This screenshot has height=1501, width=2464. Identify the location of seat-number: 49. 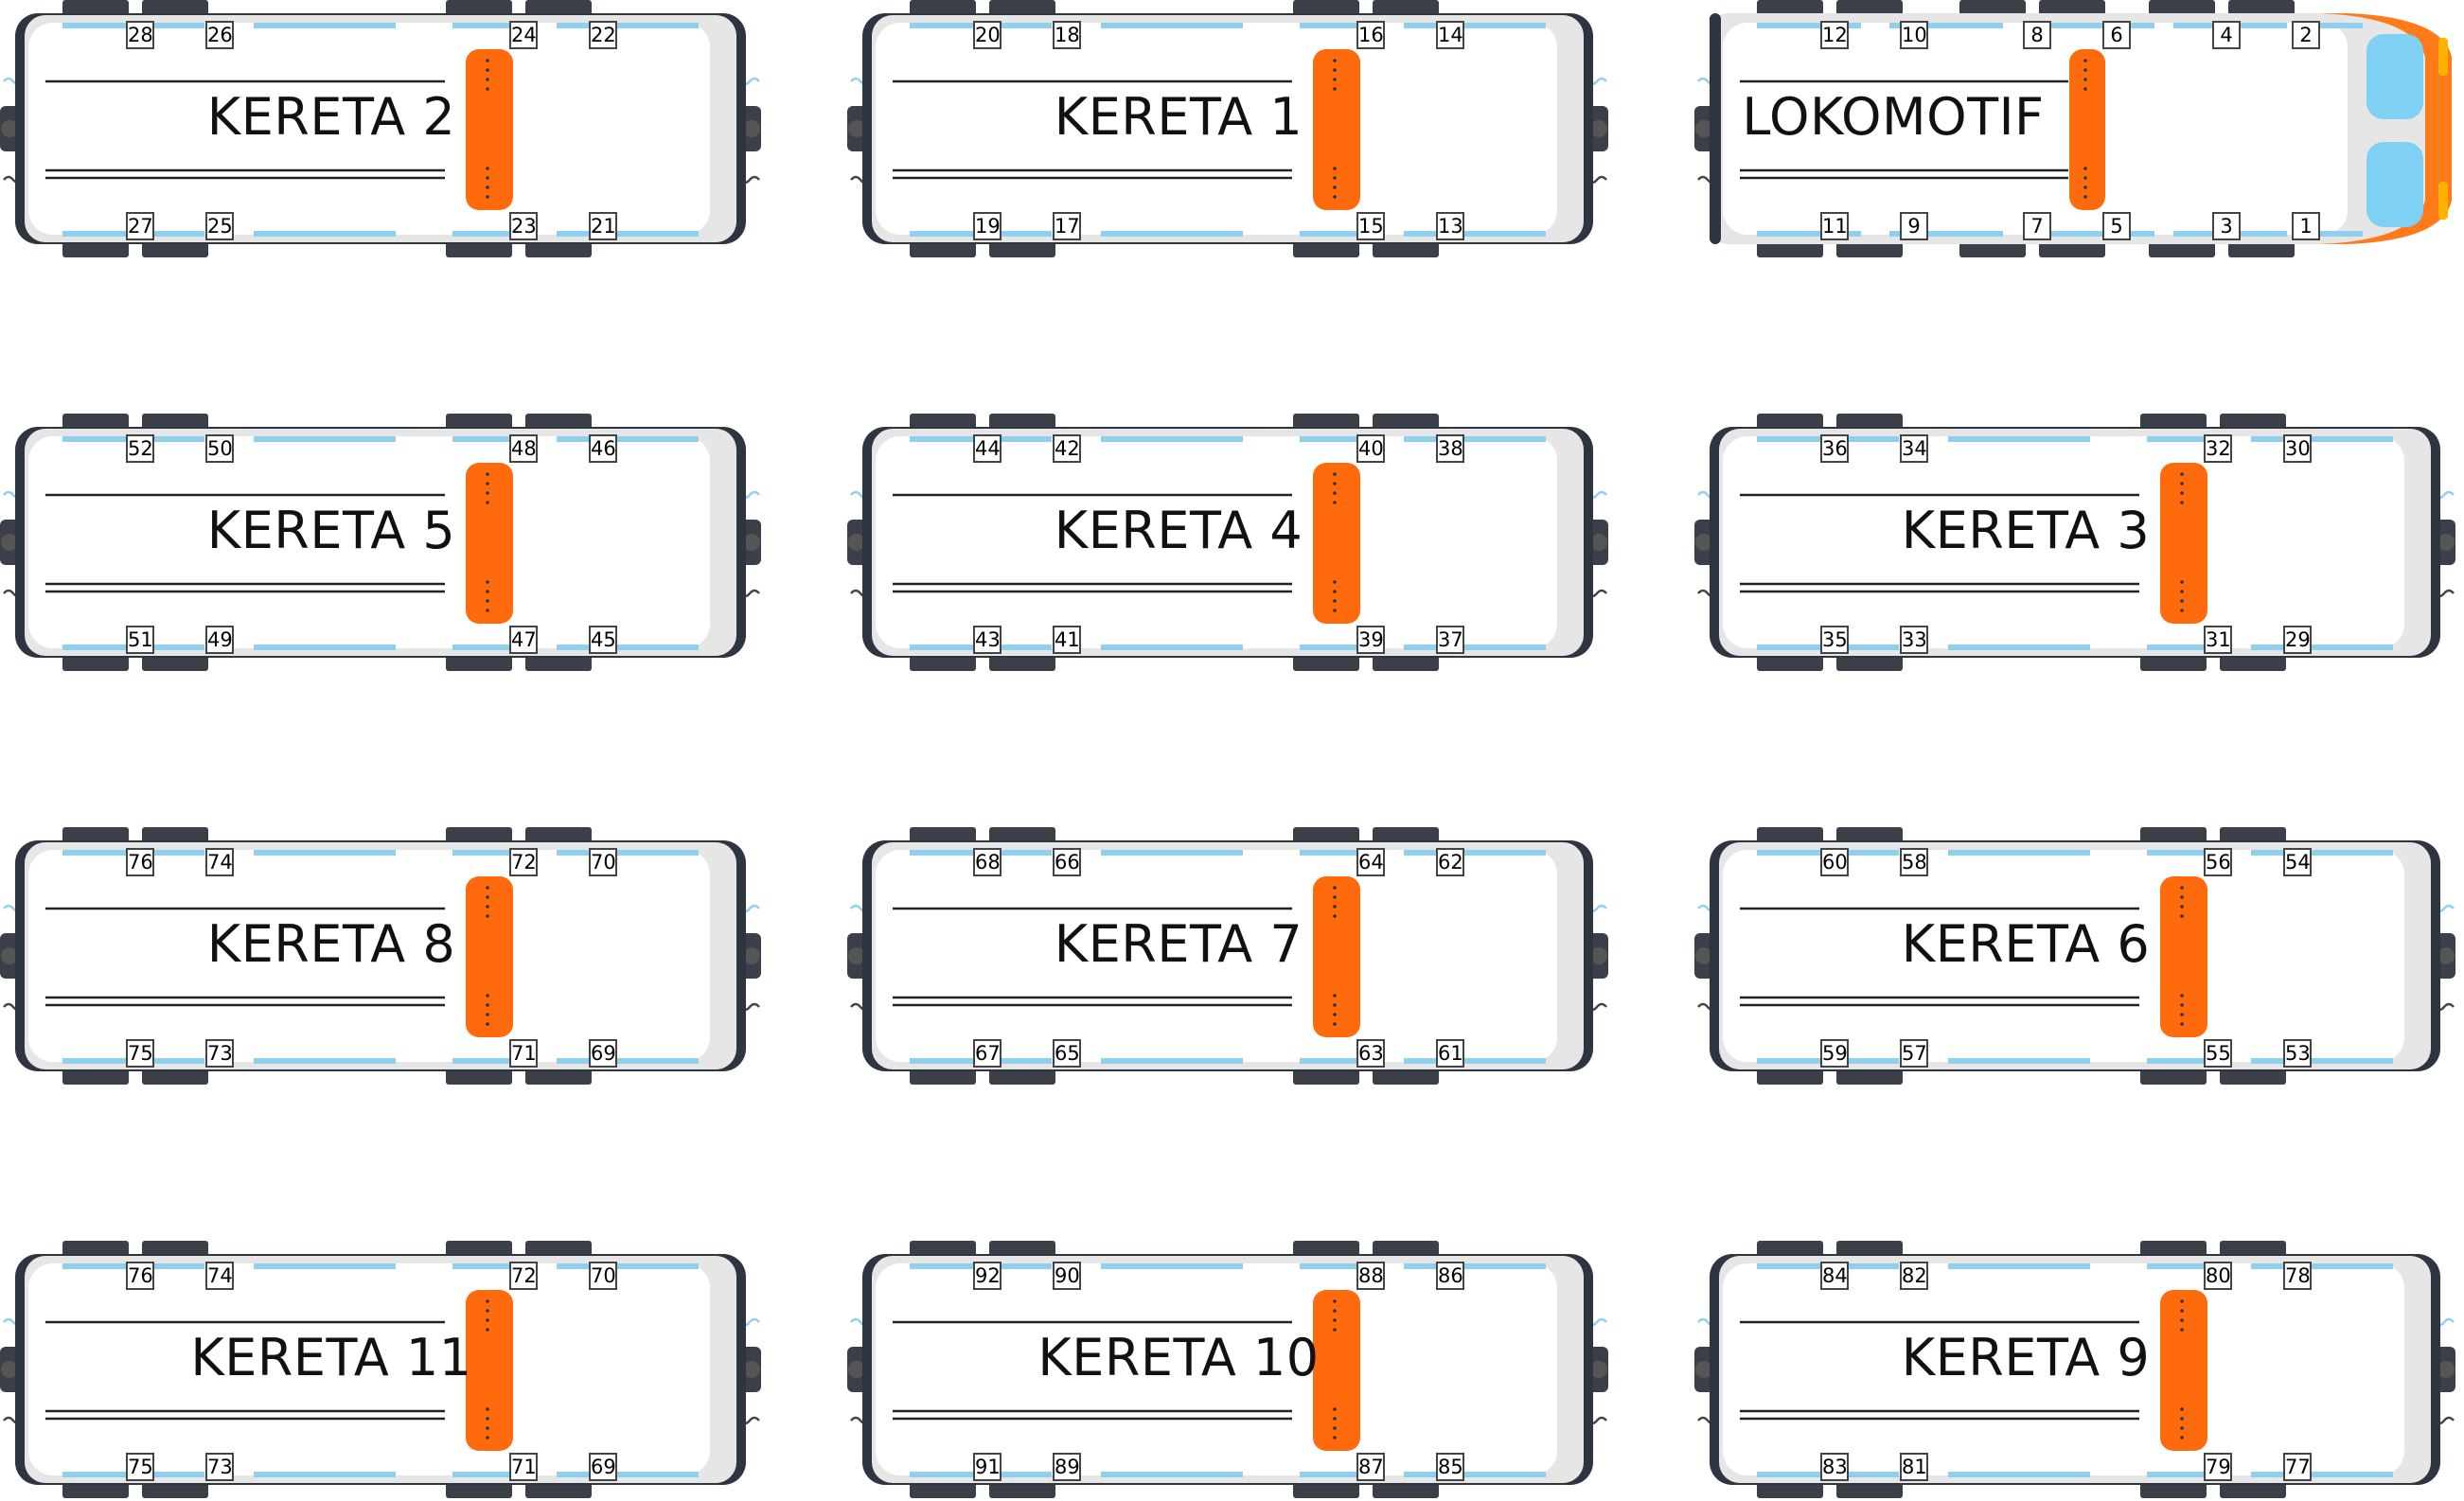
(219, 640).